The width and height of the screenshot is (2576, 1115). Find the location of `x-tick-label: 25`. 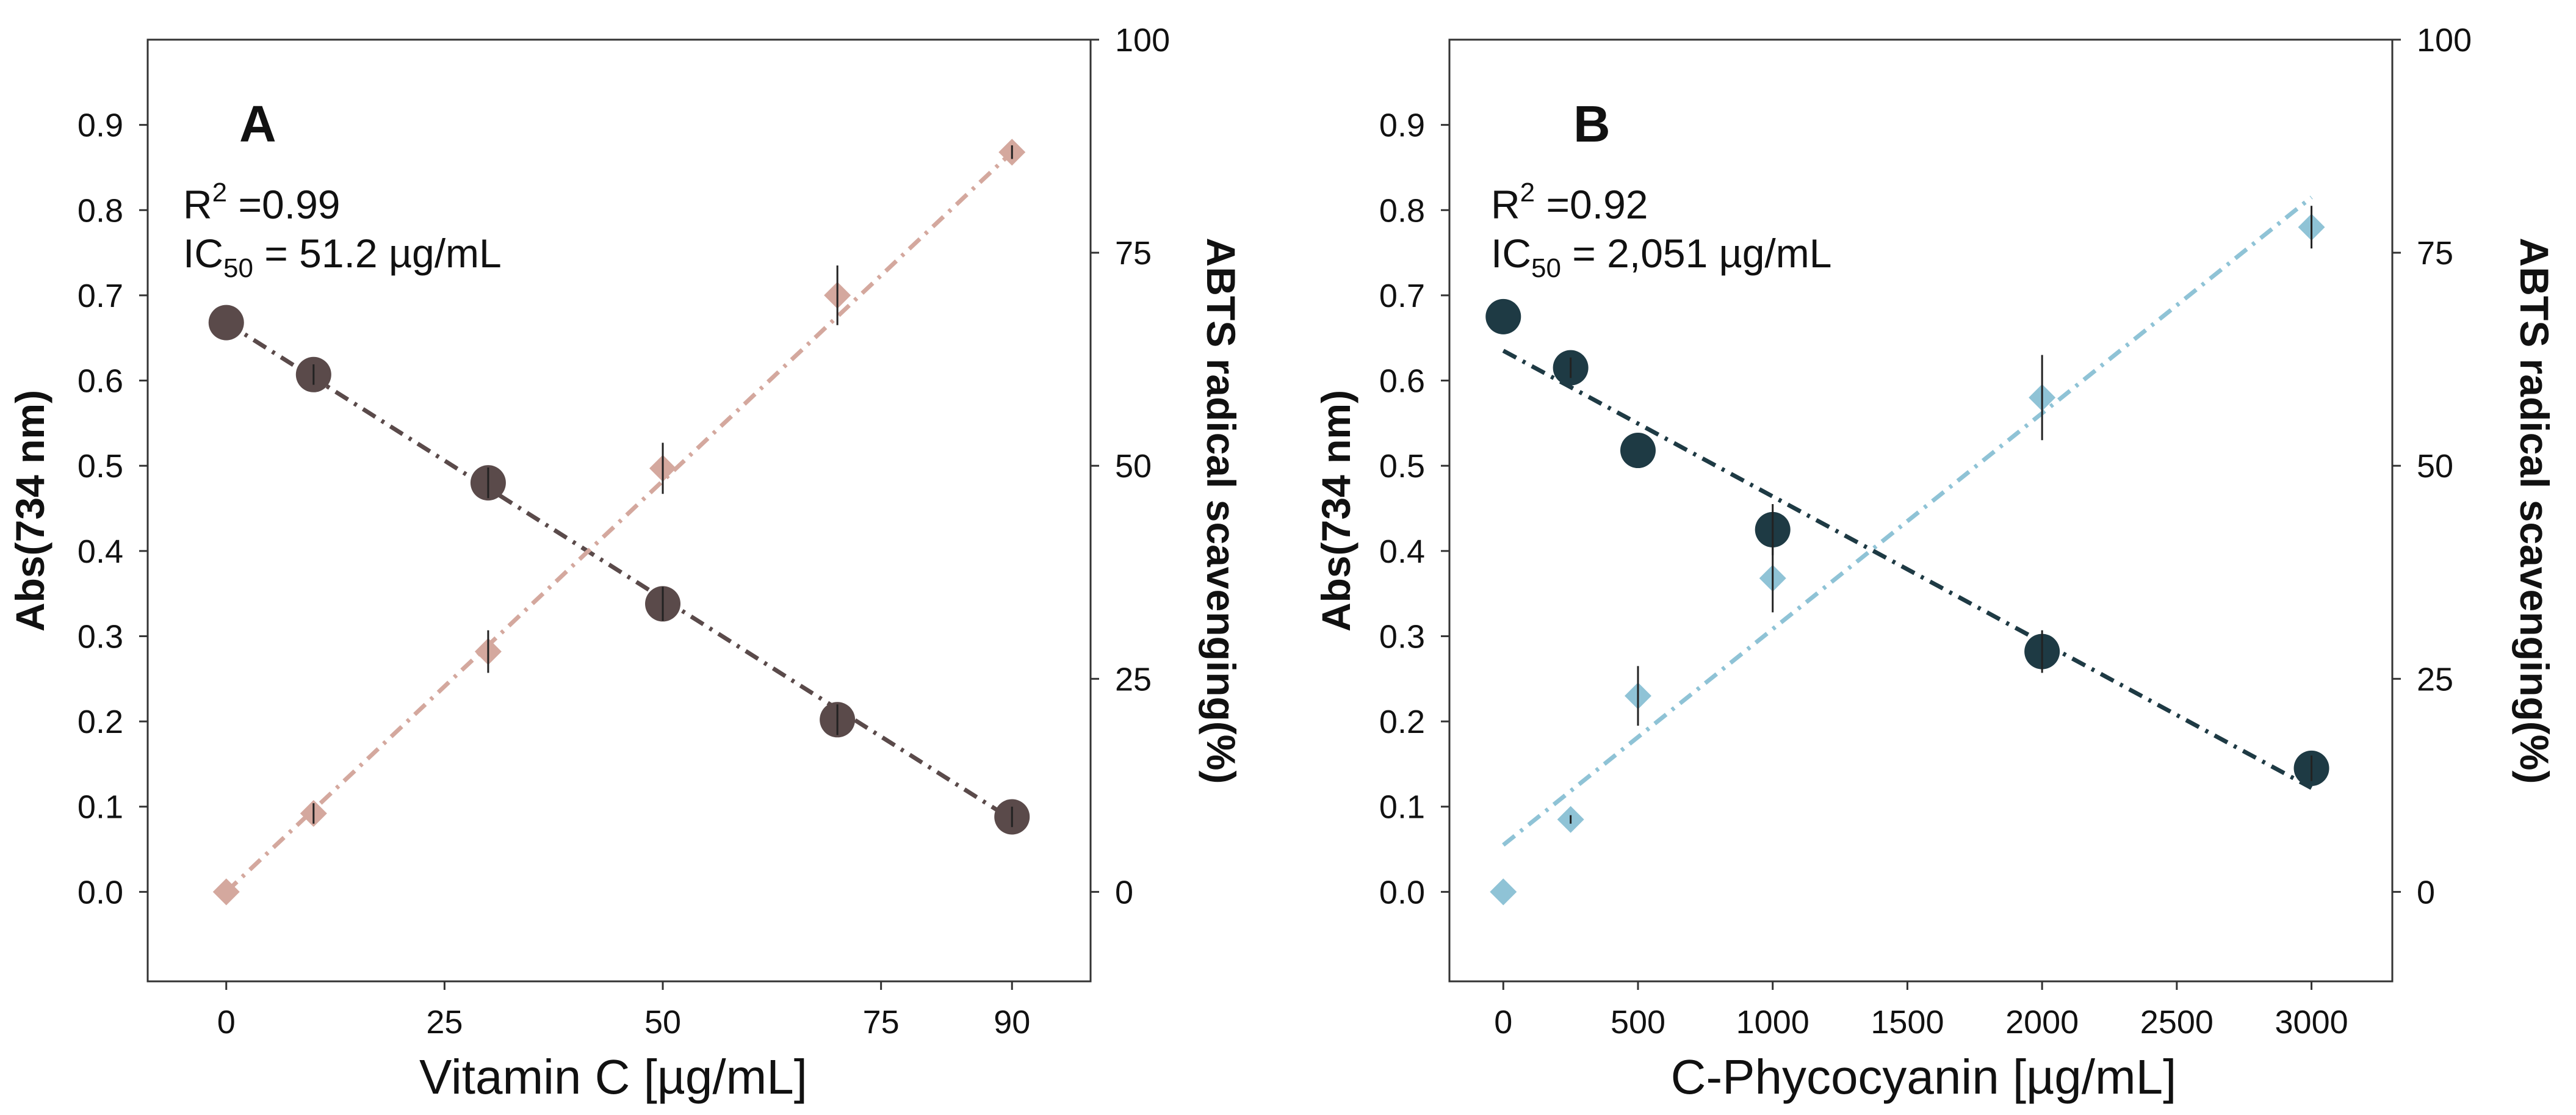

x-tick-label: 25 is located at coordinates (444, 1022).